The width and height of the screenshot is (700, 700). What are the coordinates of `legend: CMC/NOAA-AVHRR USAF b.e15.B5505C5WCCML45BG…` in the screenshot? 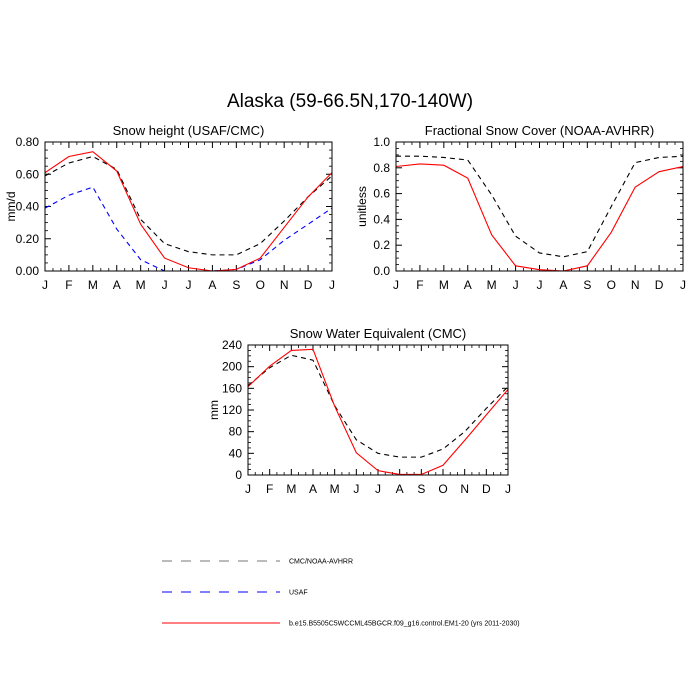 It's located at (341, 593).